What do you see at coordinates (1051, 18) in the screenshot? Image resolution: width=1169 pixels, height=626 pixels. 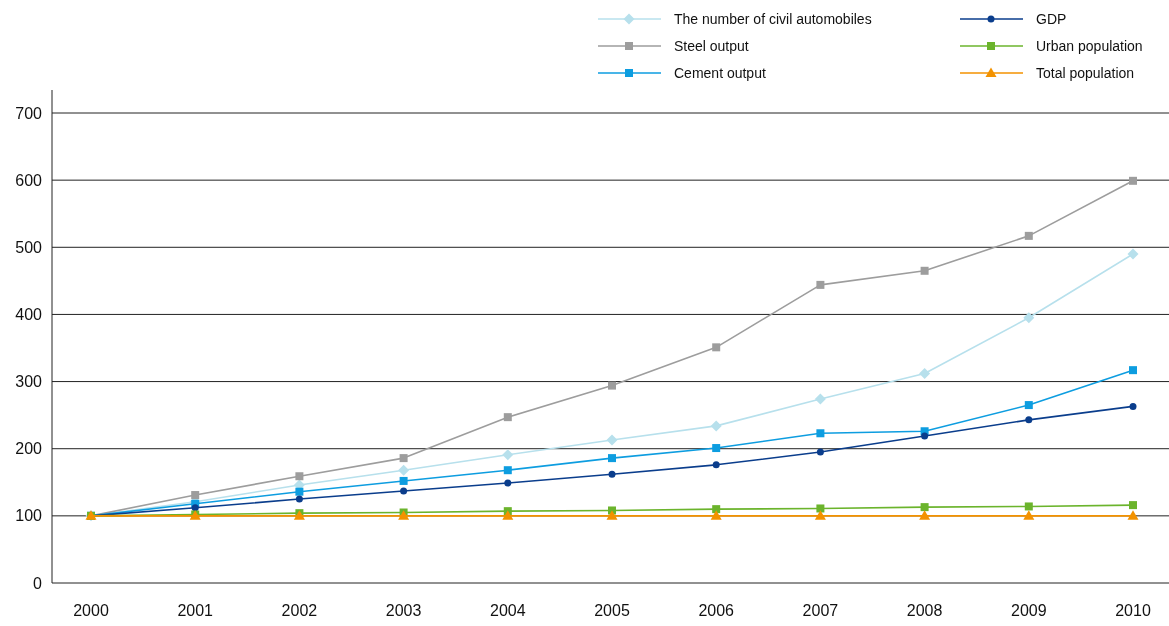 I see `legend-label: GDP` at bounding box center [1051, 18].